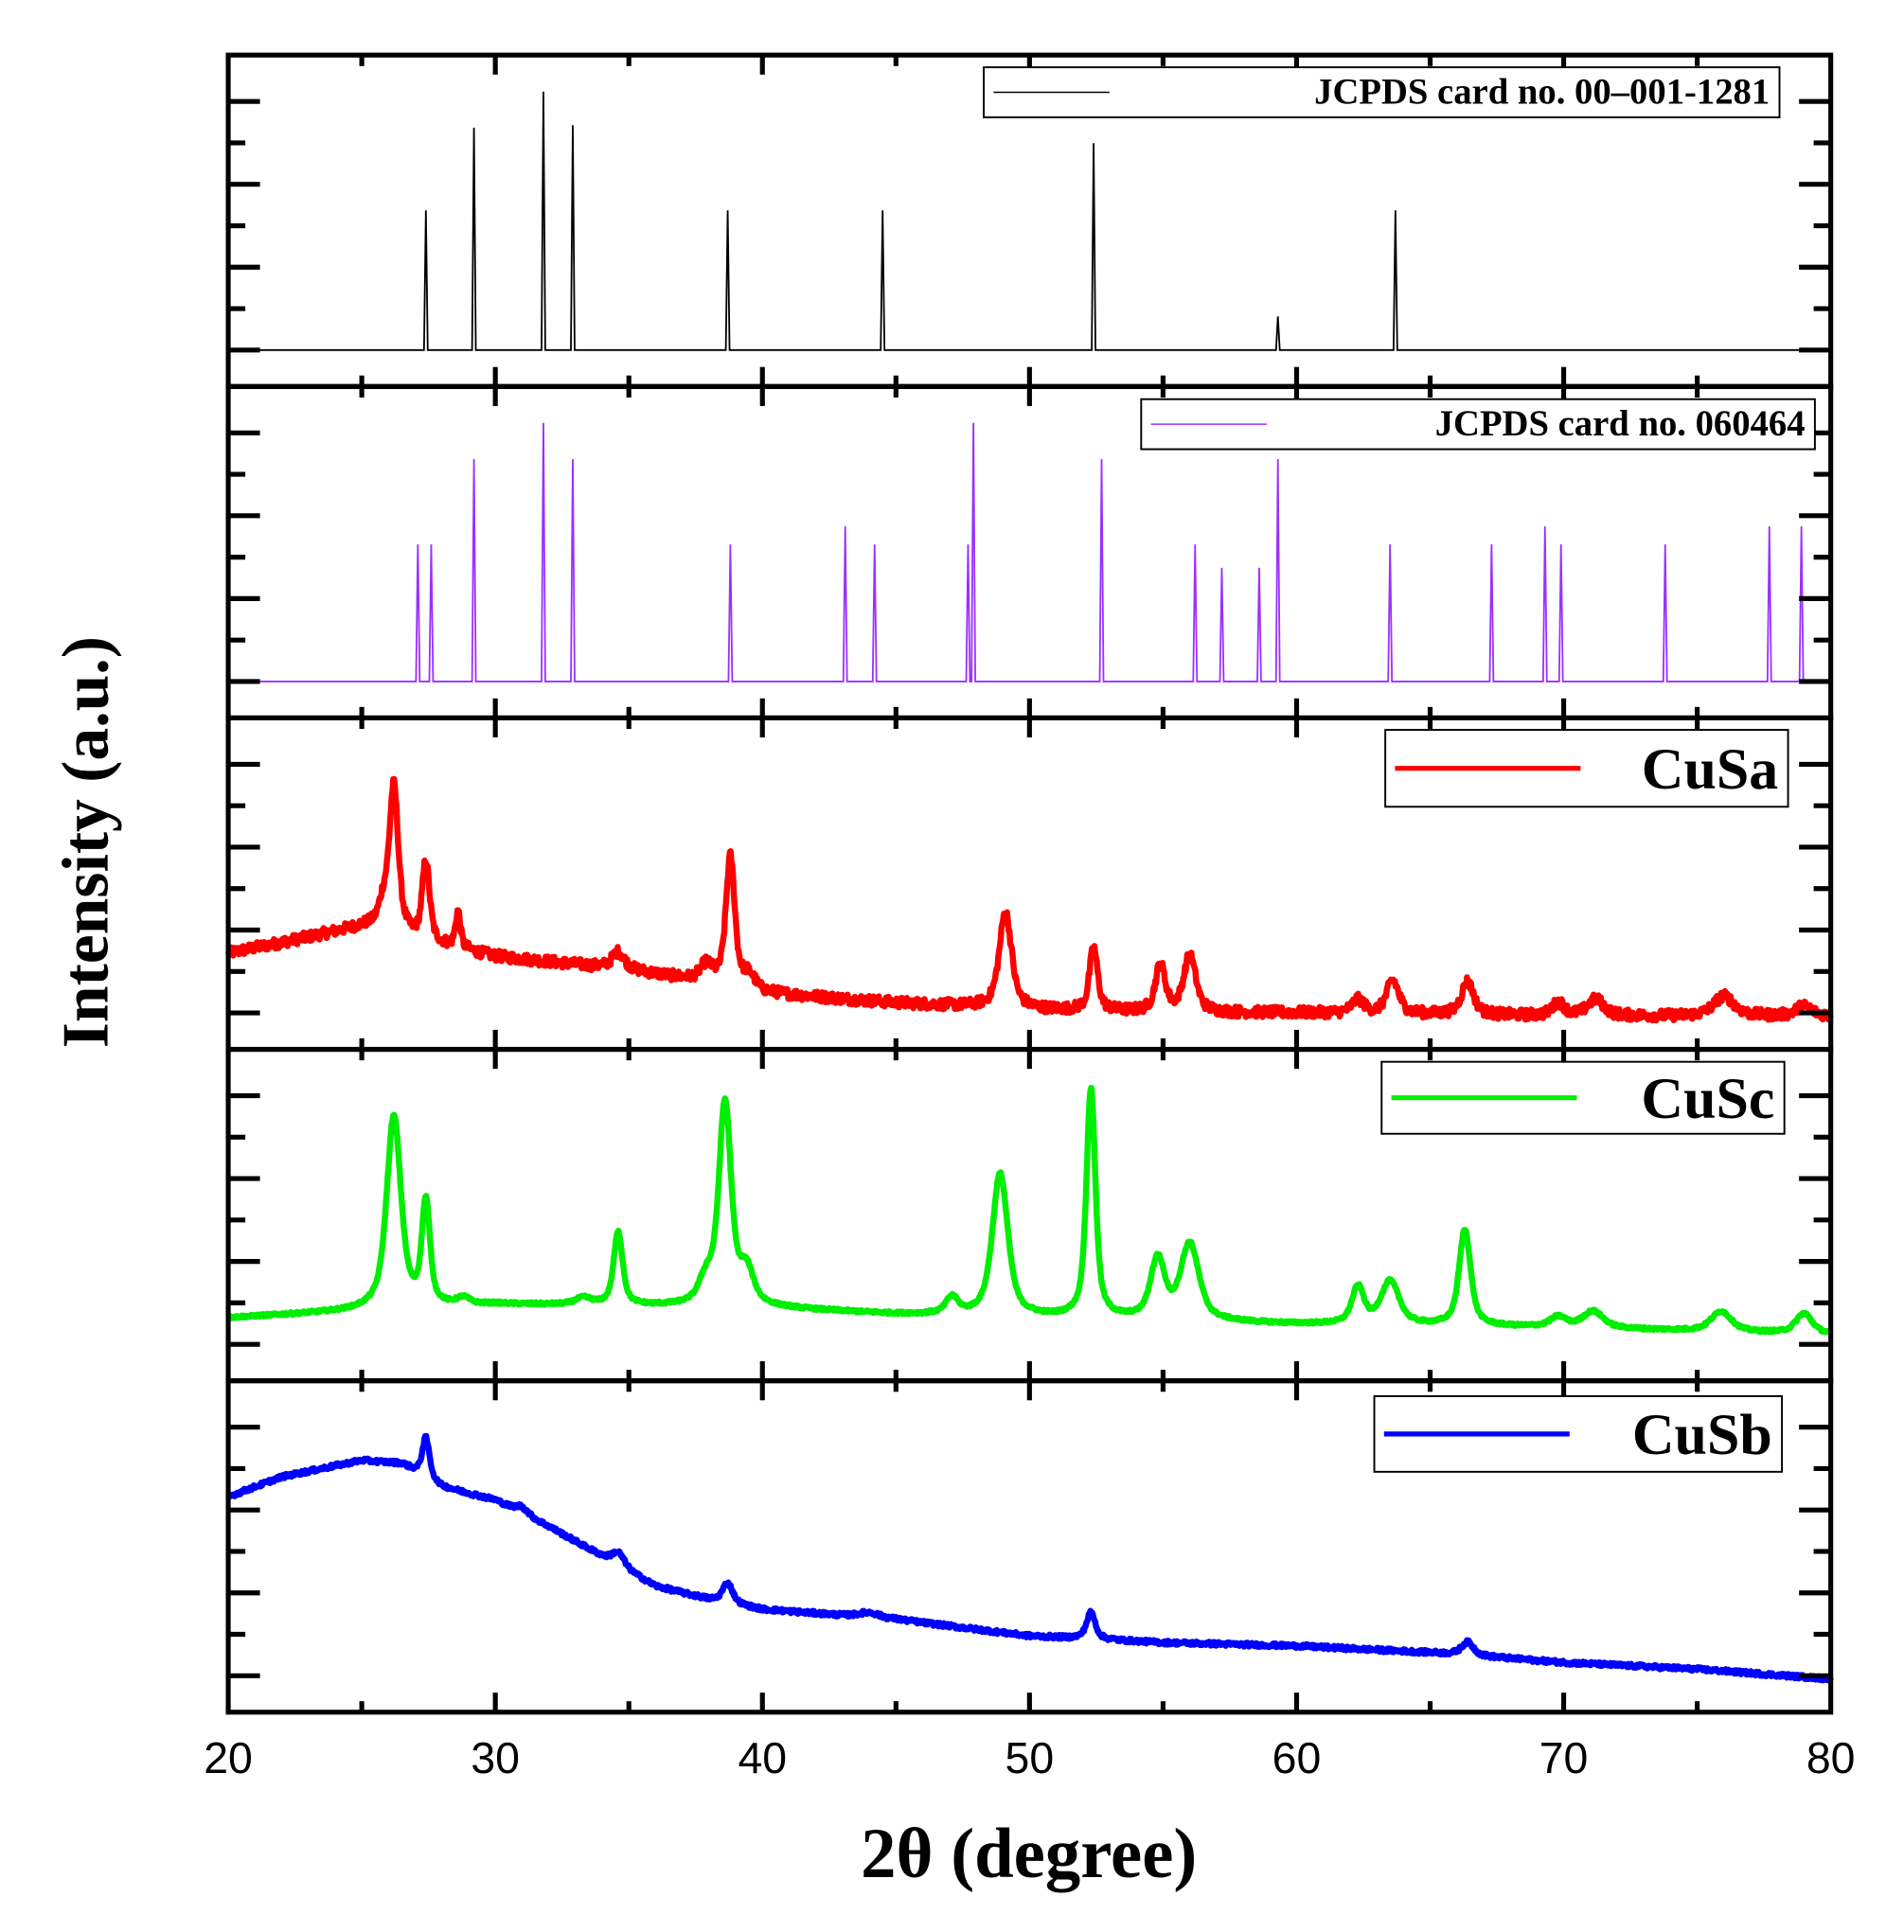 This screenshot has height=1932, width=1904. Describe the element at coordinates (1542, 92) in the screenshot. I see `legend-label: JCPDS card no. 00–001-1281` at that location.